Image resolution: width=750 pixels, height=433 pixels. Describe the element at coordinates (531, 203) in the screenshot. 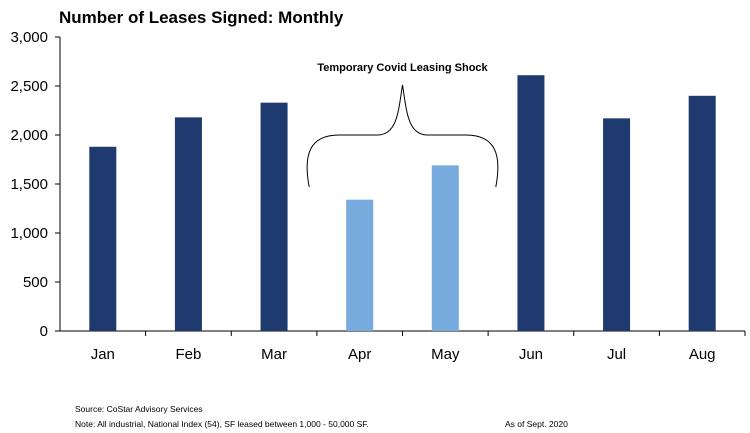

I see `bar-jun` at that location.